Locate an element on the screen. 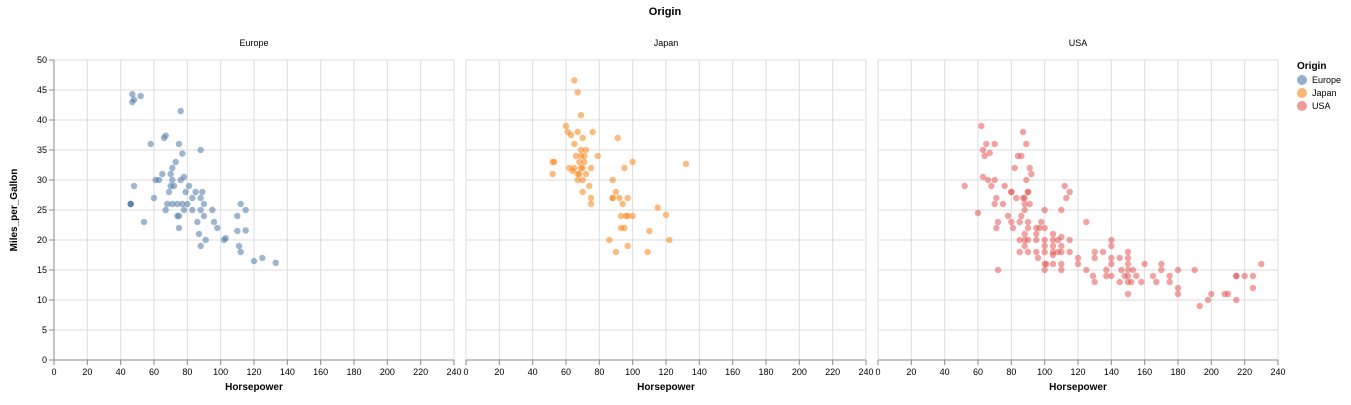 The image size is (1351, 405). legend-label-japan: Japan is located at coordinates (1324, 93).